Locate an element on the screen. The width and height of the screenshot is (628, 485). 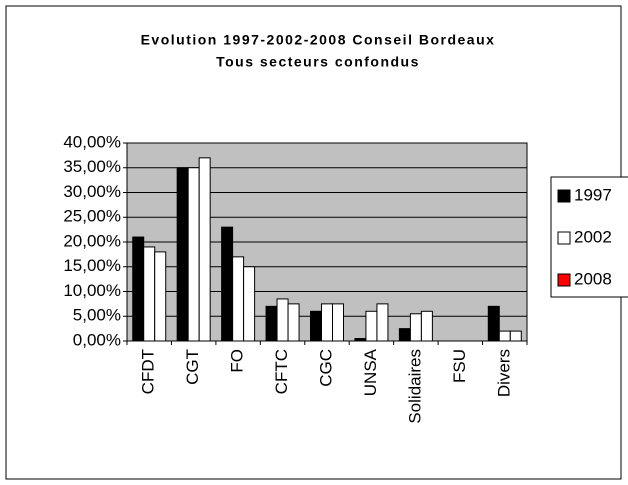
y-tick-label: 0,00% is located at coordinates (97, 339).